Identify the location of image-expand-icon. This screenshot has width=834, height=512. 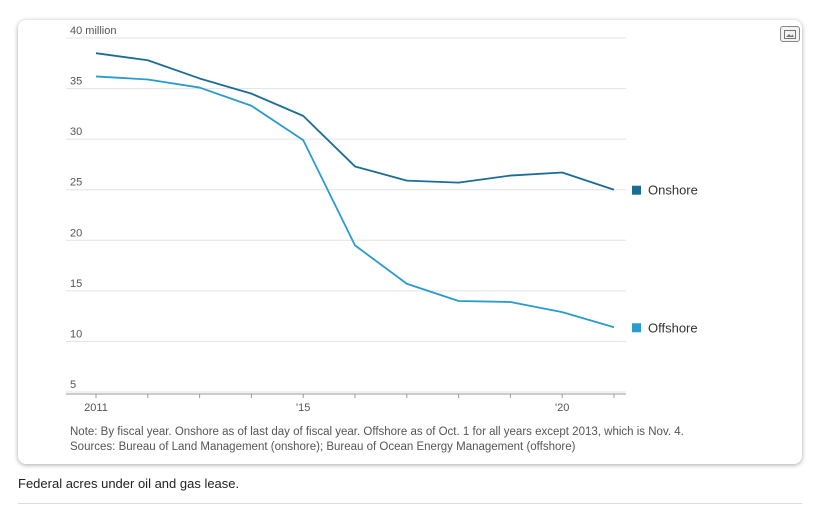
(790, 34).